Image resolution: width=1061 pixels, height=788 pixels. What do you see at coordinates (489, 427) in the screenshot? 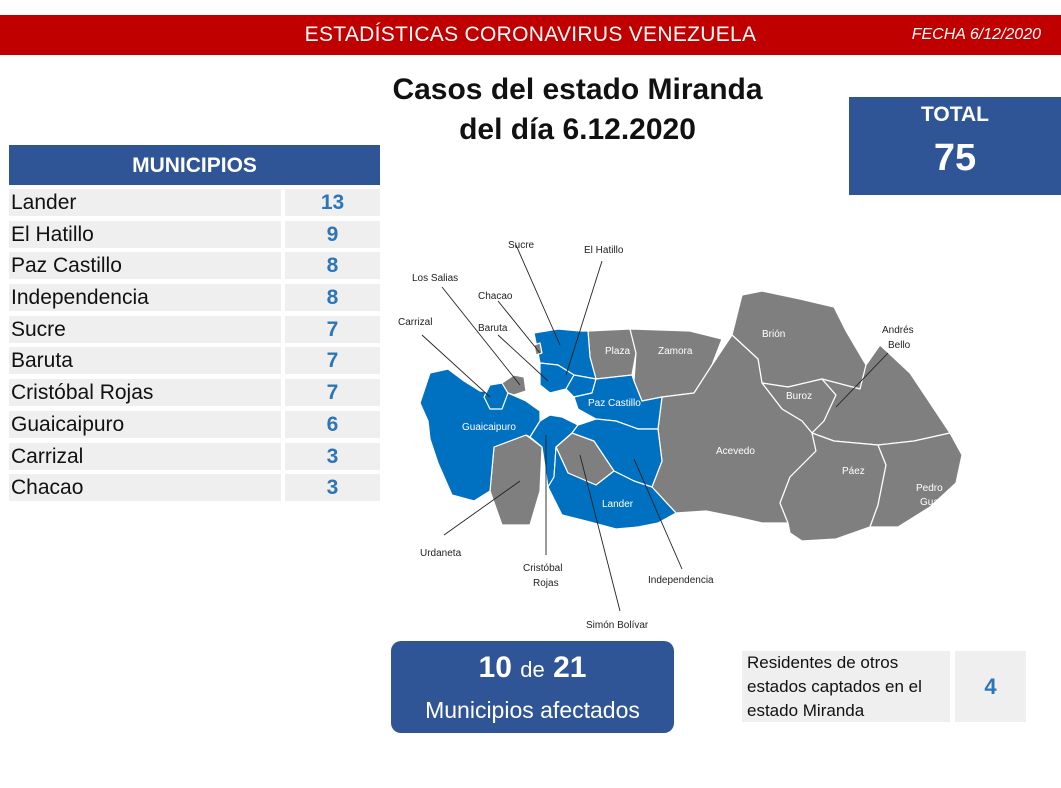
I see `label-guaicaipuro: Guaicaipuro` at bounding box center [489, 427].